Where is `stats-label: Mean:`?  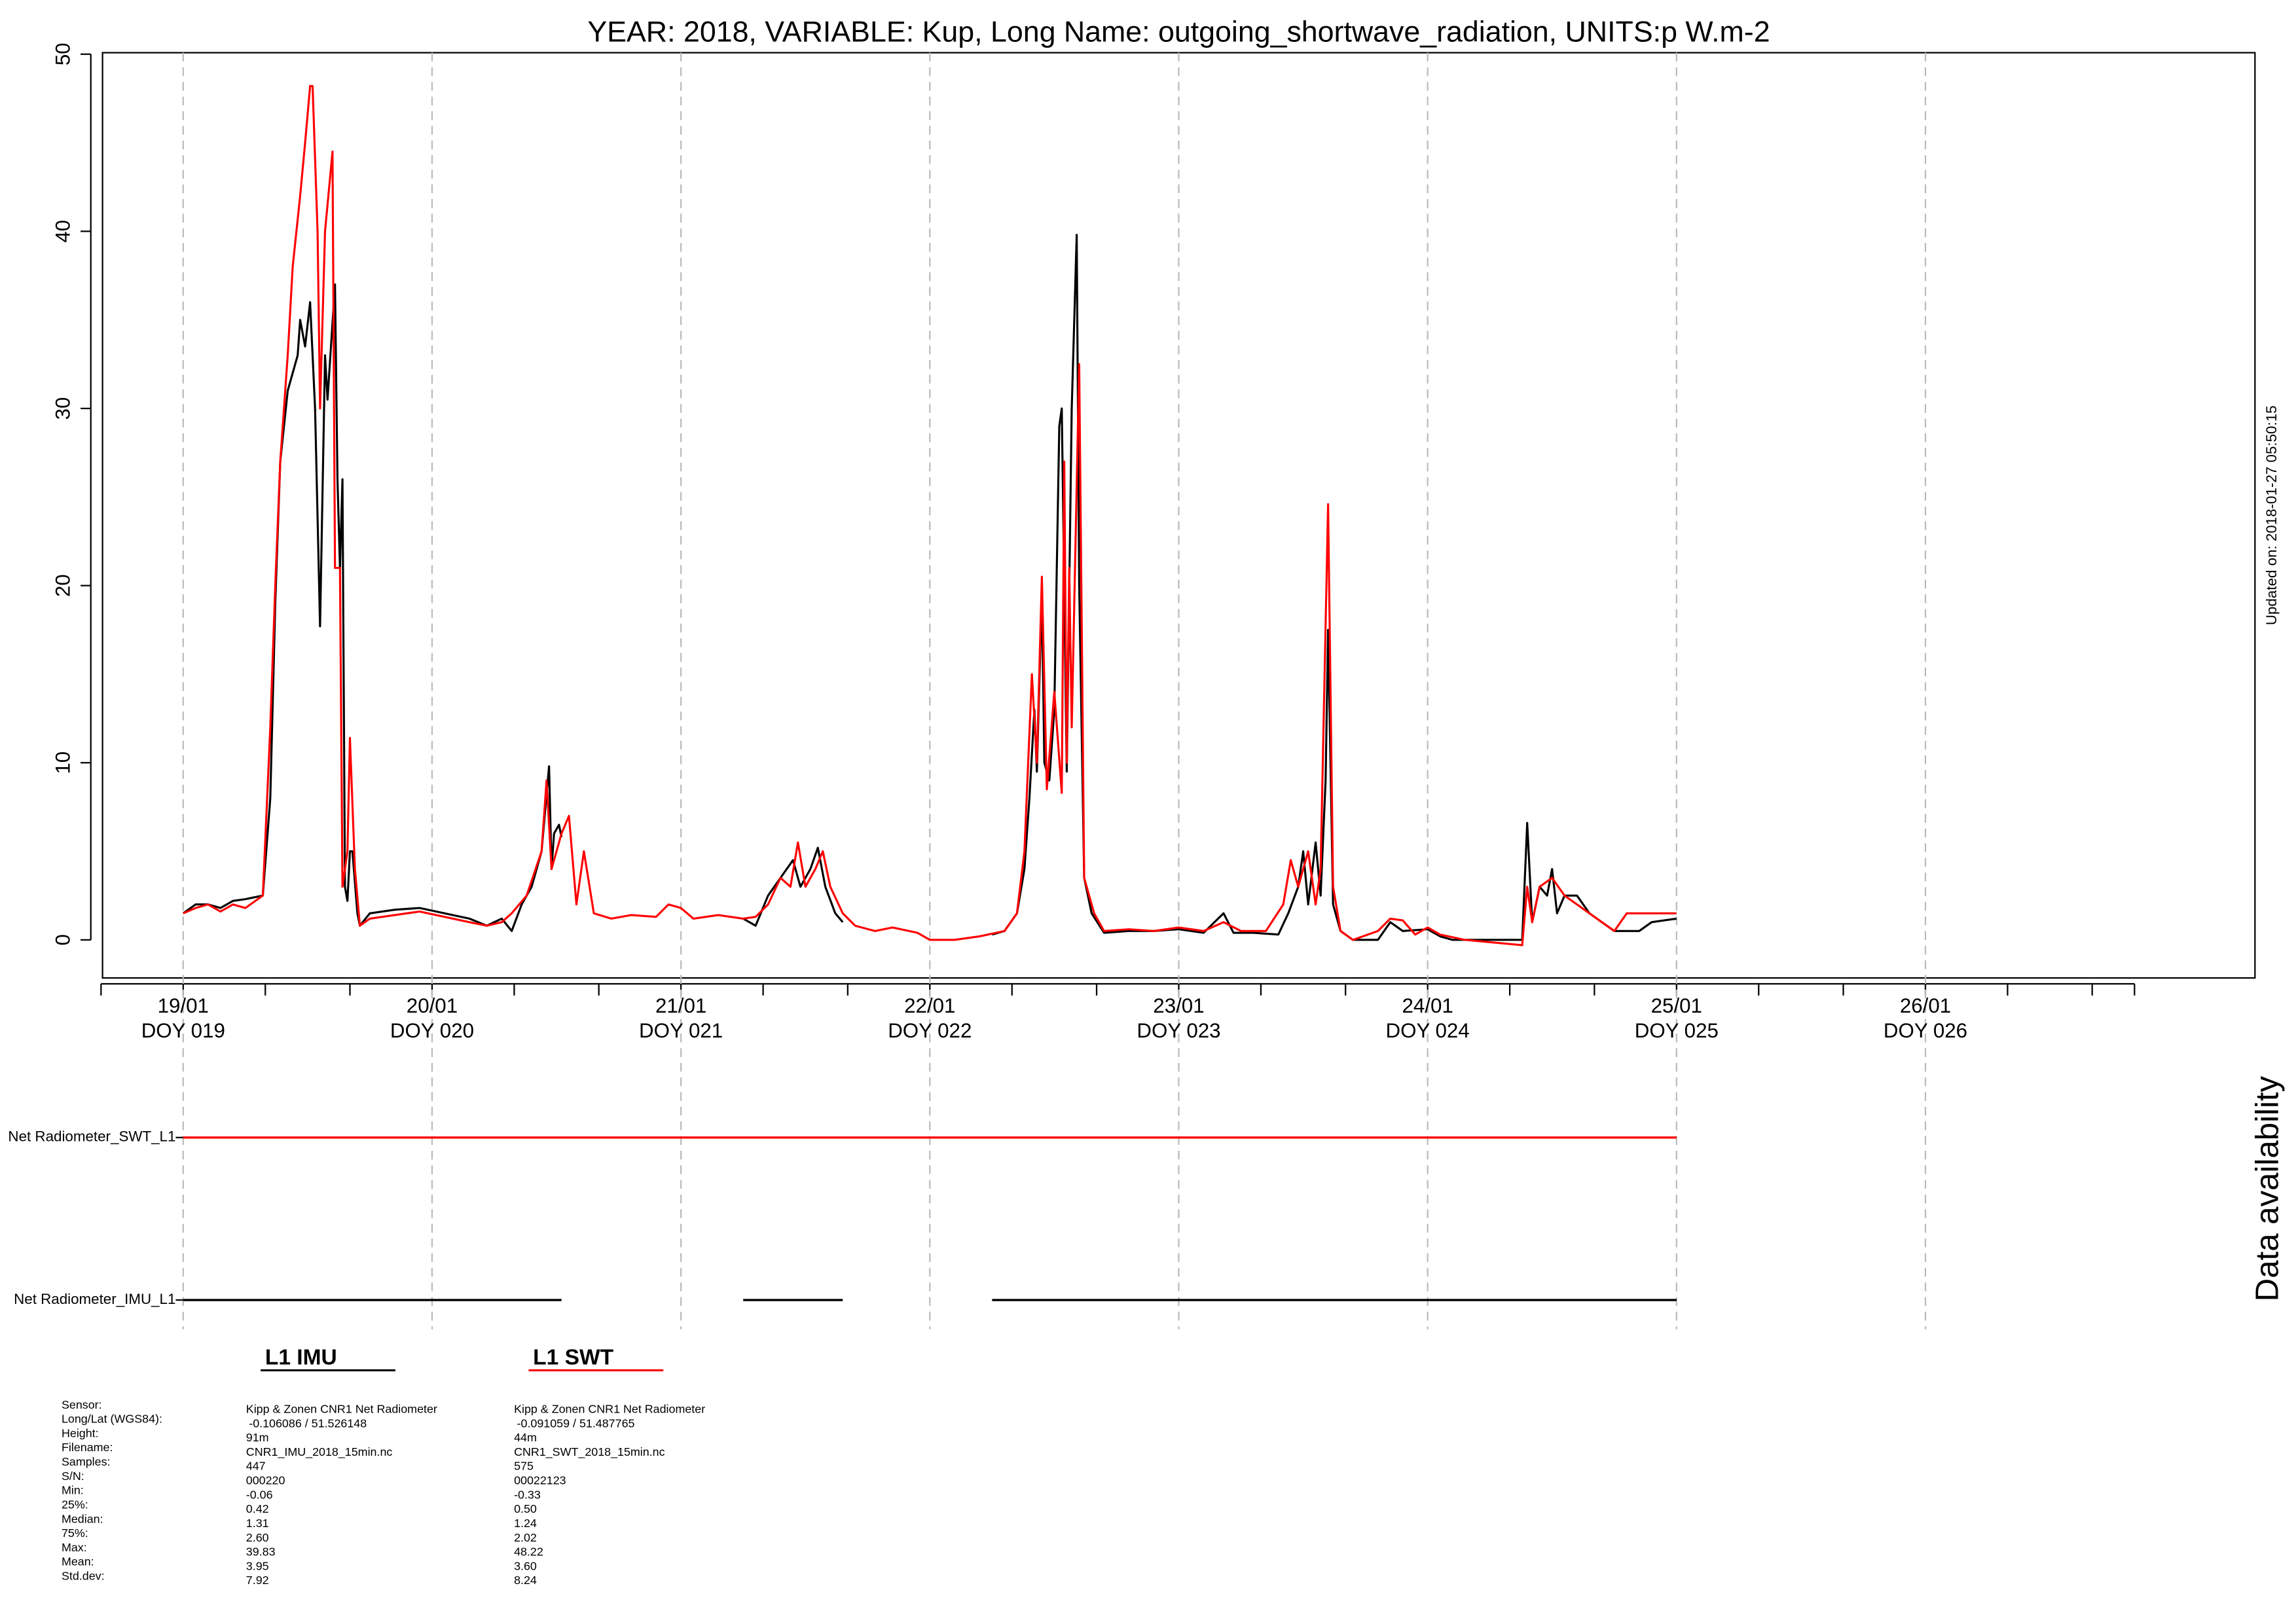
stats-label: Mean: is located at coordinates (78, 1561).